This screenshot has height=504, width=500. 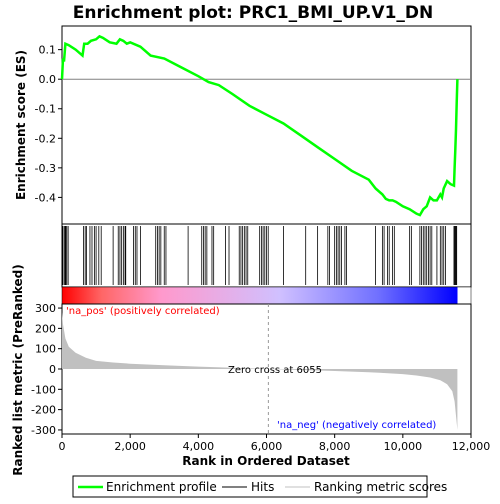 What do you see at coordinates (45, 109) in the screenshot?
I see `es-y-tick-label: -0.1` at bounding box center [45, 109].